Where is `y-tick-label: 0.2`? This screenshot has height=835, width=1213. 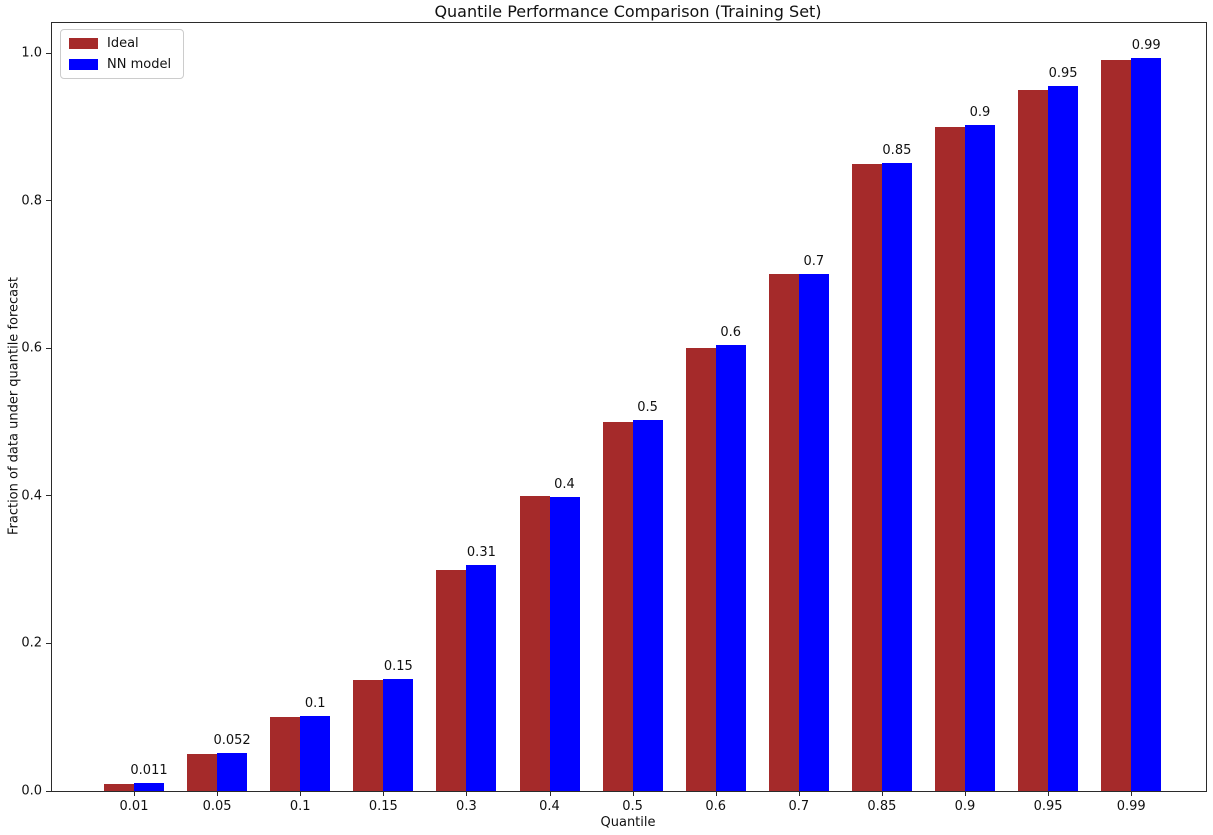 y-tick-label: 0.2 is located at coordinates (31, 643).